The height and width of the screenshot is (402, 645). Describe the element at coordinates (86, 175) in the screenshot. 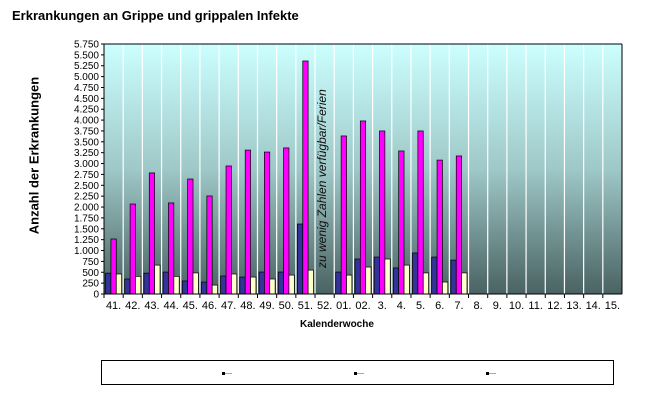

I see `y-tick-label: 2.750` at that location.